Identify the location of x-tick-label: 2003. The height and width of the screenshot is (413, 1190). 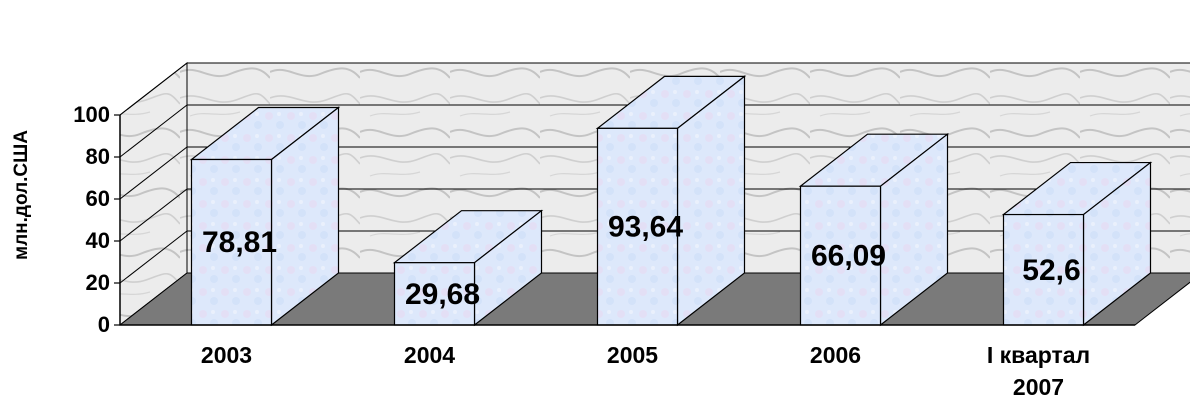
(226, 355).